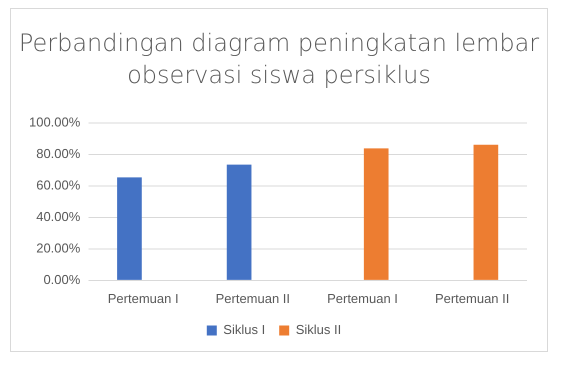 Image resolution: width=570 pixels, height=368 pixels. Describe the element at coordinates (58, 248) in the screenshot. I see `y-tick-label: 20.00%` at that location.